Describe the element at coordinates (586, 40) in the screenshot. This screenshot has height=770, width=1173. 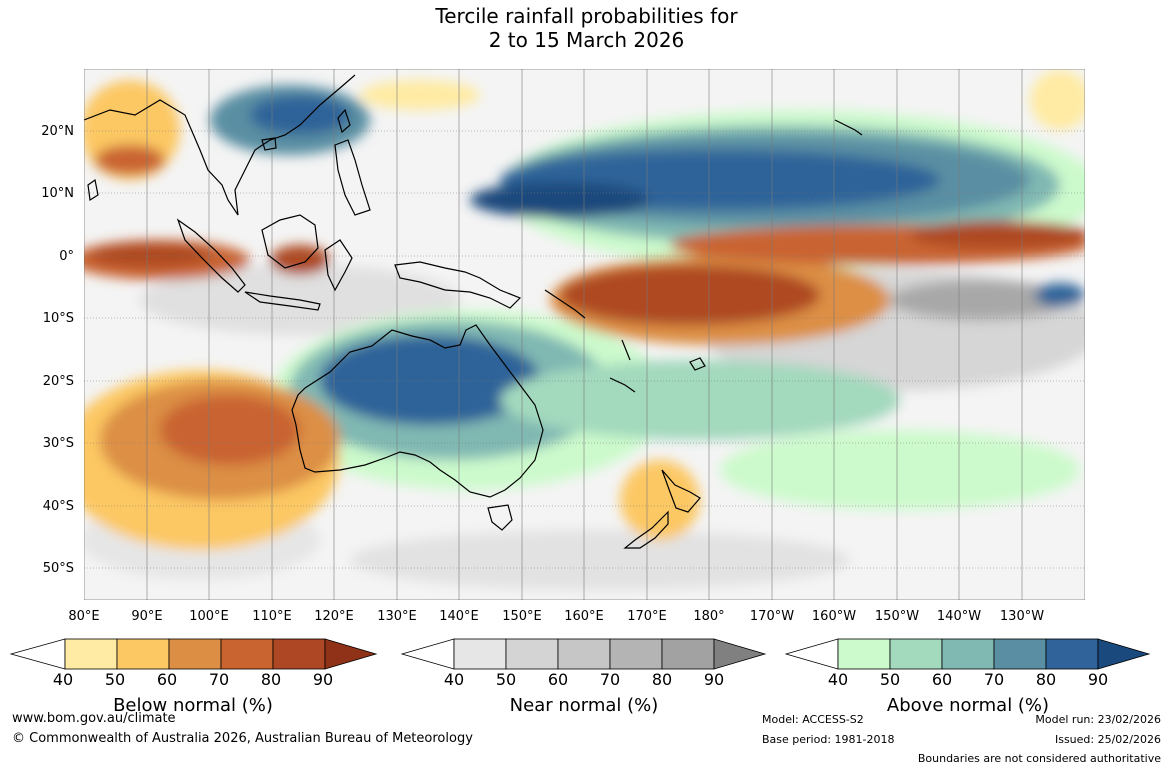
I see `title-line-2: 2 to 15 March 2026` at that location.